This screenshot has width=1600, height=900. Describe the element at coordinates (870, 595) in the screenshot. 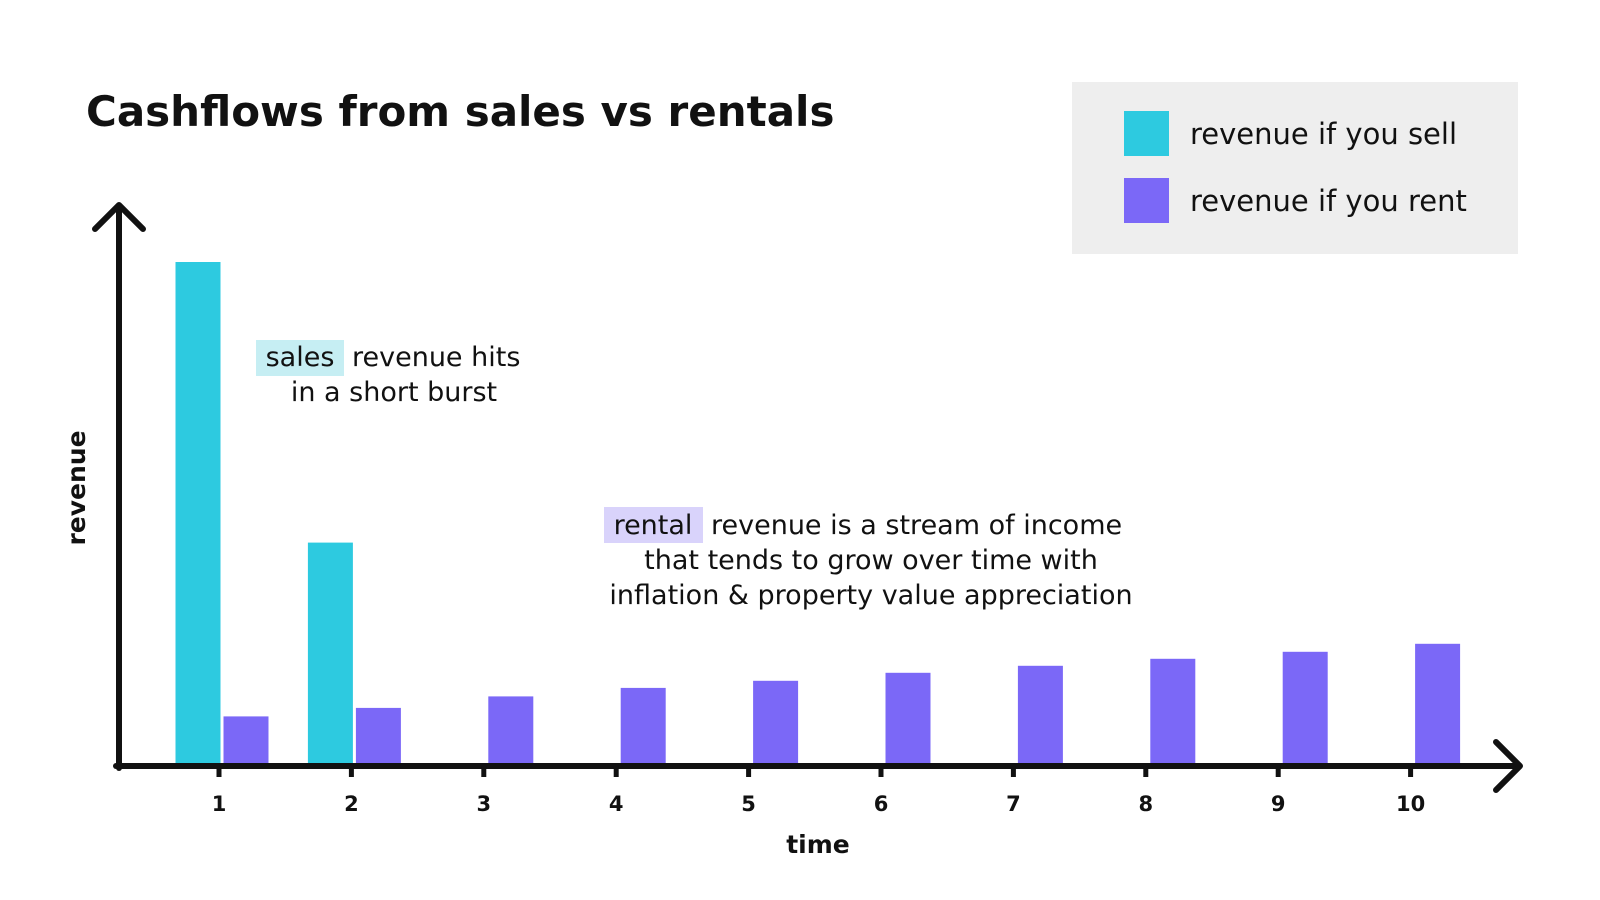

I see `rental-annotation-line-3: inflation & property value appreciation` at that location.